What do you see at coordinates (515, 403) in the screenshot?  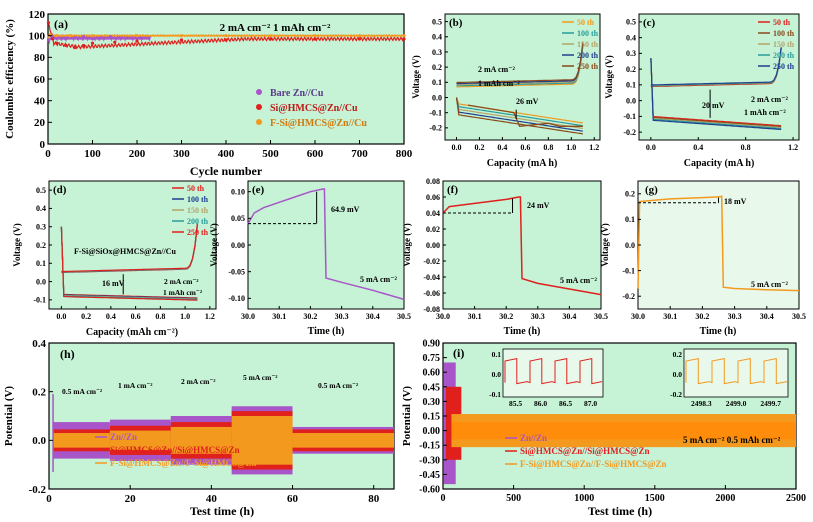 I see `inset-x-tick-label: 85.5` at bounding box center [515, 403].